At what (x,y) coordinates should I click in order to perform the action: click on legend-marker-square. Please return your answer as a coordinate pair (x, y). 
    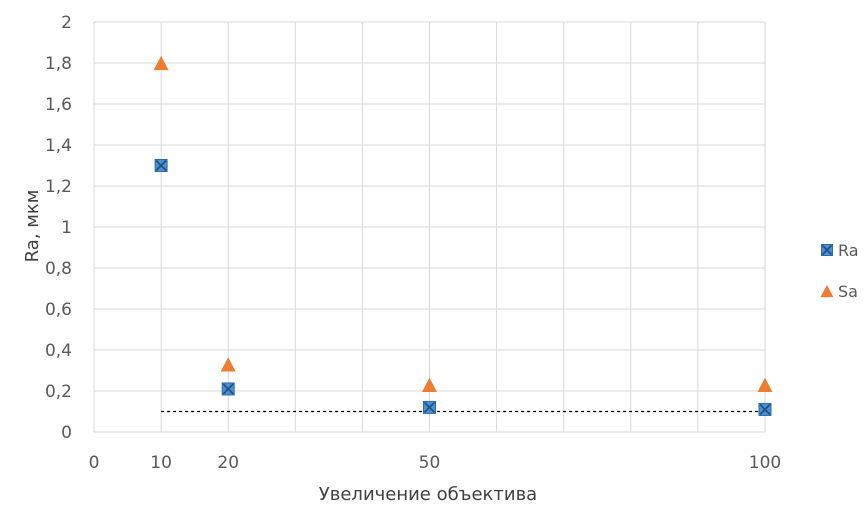
    Looking at the image, I should click on (827, 250).